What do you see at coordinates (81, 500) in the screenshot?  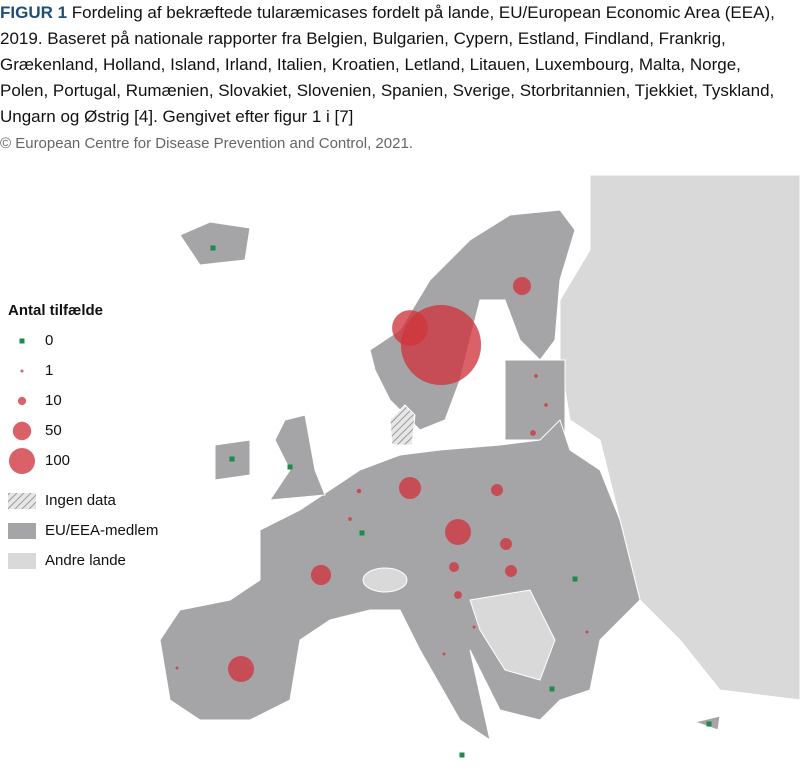 I see `legend-label: Ingen data` at bounding box center [81, 500].